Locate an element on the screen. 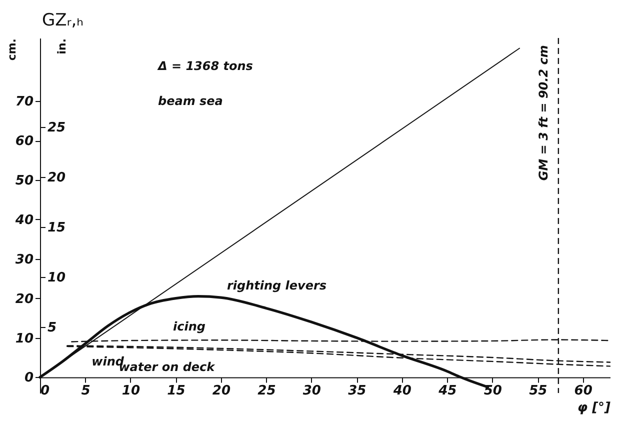 Image resolution: width=624 pixels, height=421 pixels. y2-tick-label: 20 is located at coordinates (57, 178).